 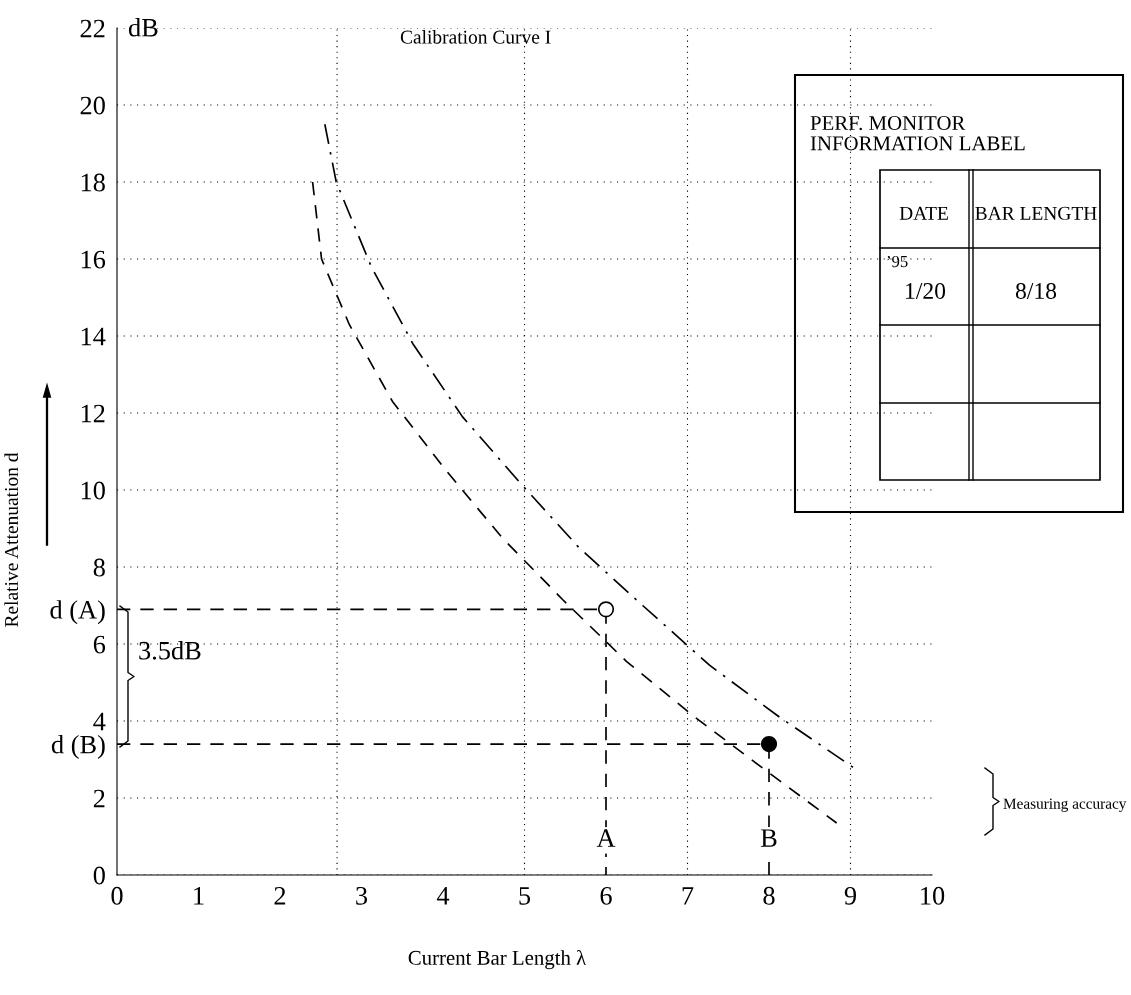 I want to click on y-tick-label: 20, so click(x=92, y=105).